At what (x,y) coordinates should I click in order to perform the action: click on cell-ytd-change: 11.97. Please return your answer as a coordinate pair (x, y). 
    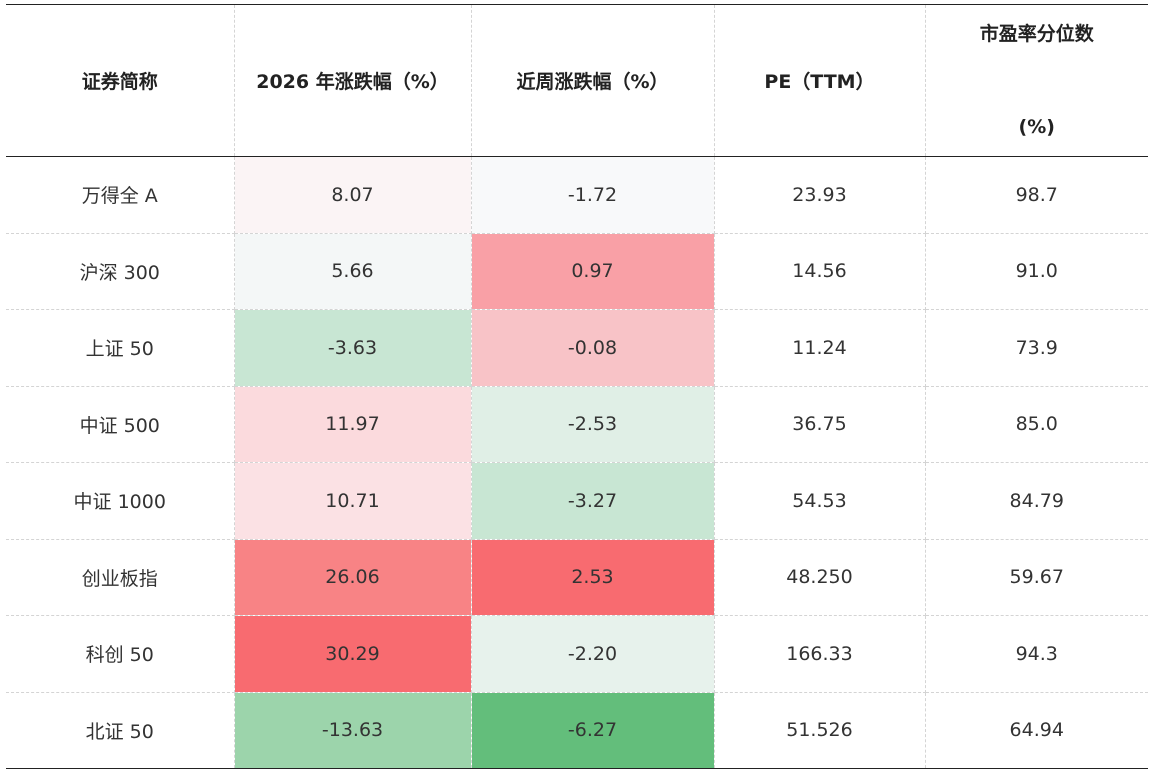
    Looking at the image, I should click on (352, 424).